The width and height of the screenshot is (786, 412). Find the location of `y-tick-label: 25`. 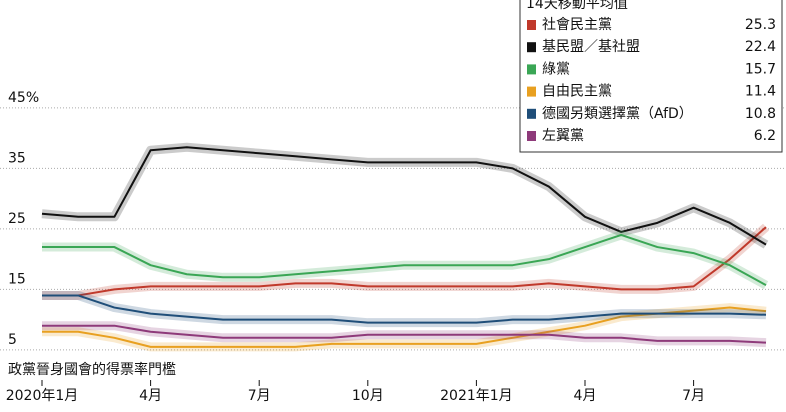

y-tick-label: 25 is located at coordinates (17, 219).